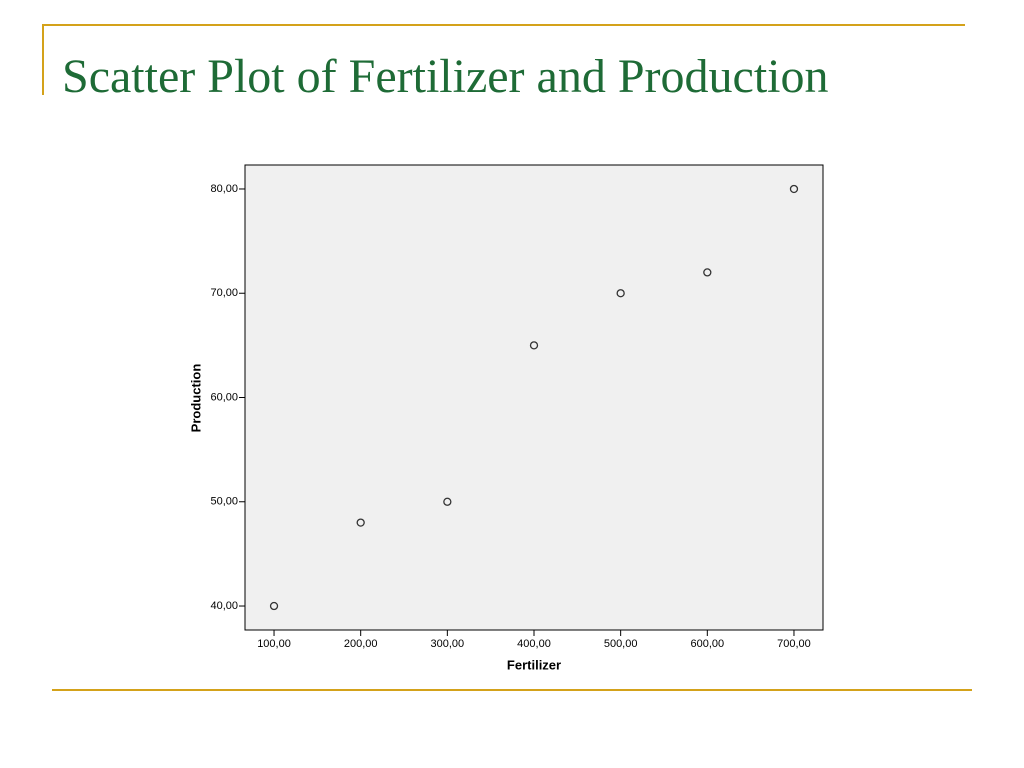 The height and width of the screenshot is (768, 1024). Describe the element at coordinates (448, 644) in the screenshot. I see `x-tick-label: 300,00` at that location.